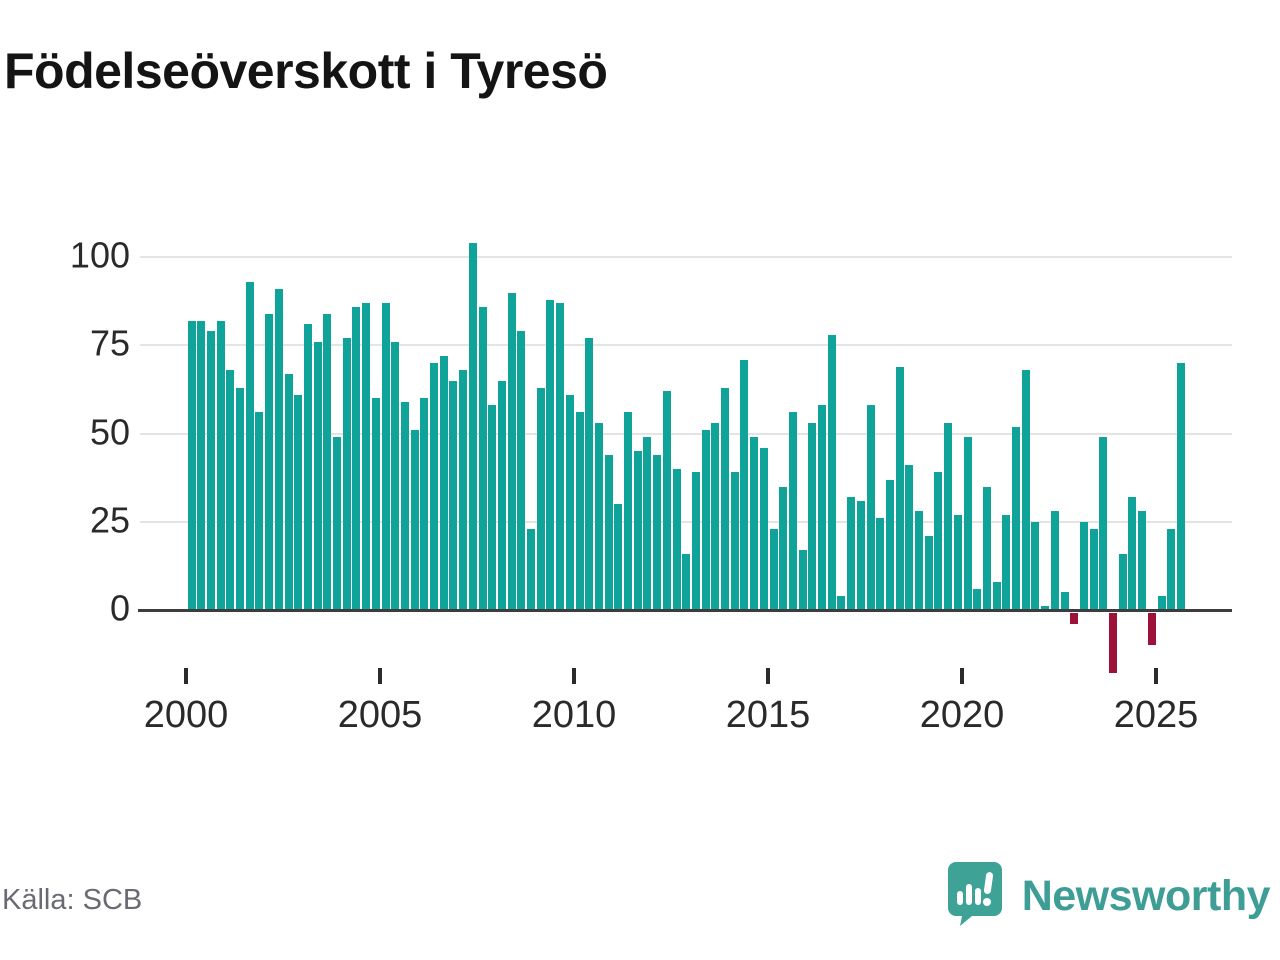  I want to click on brand-footer: Newsworthy, so click(1108, 896).